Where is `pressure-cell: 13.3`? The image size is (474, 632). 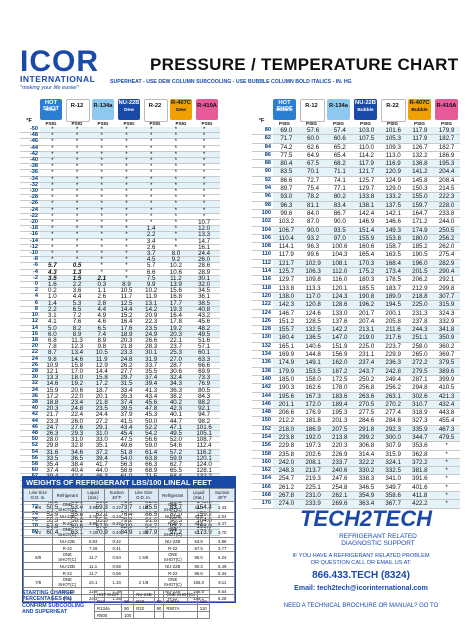 pressure-cell: 13.3 is located at coordinates (204, 235).